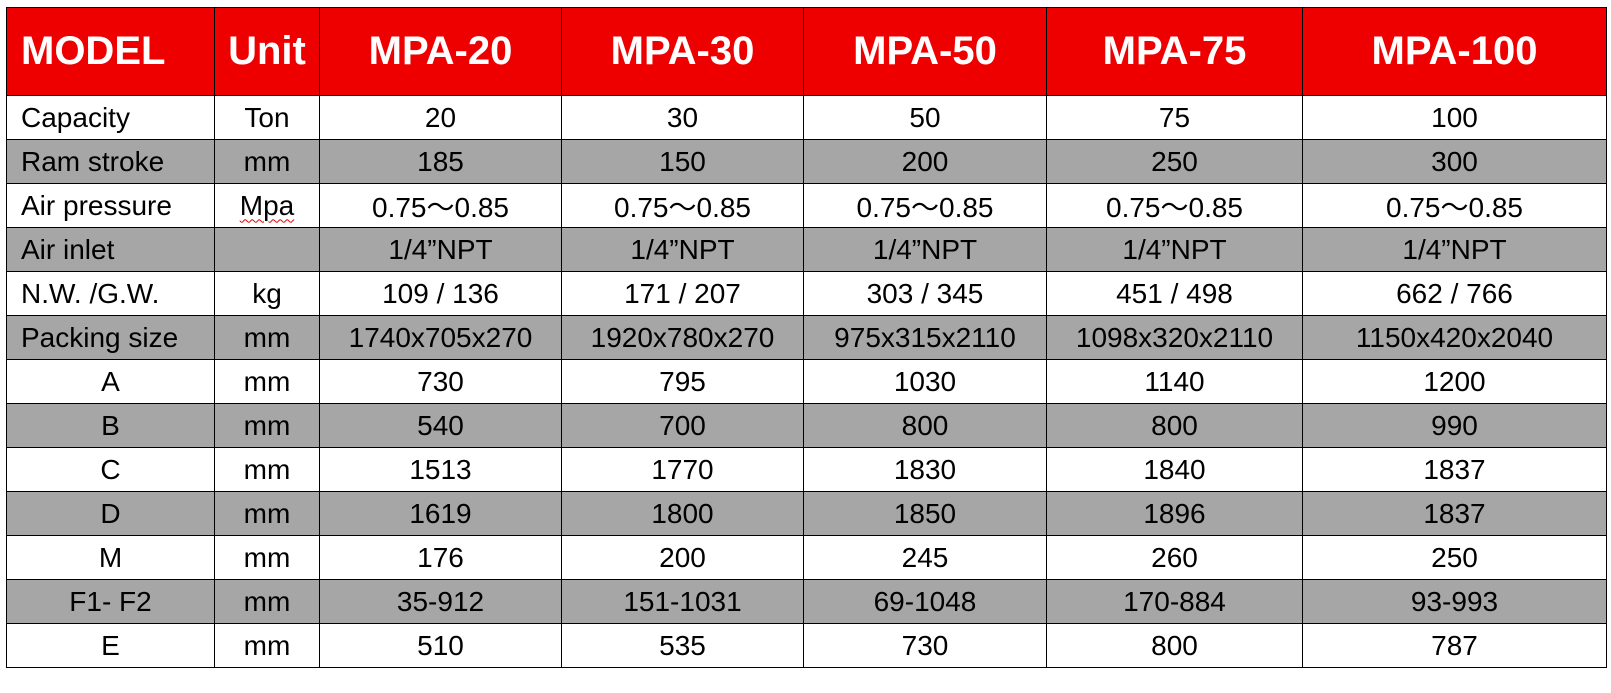 Image resolution: width=1611 pixels, height=693 pixels. Describe the element at coordinates (682, 645) in the screenshot. I see `value-cell: 535` at that location.